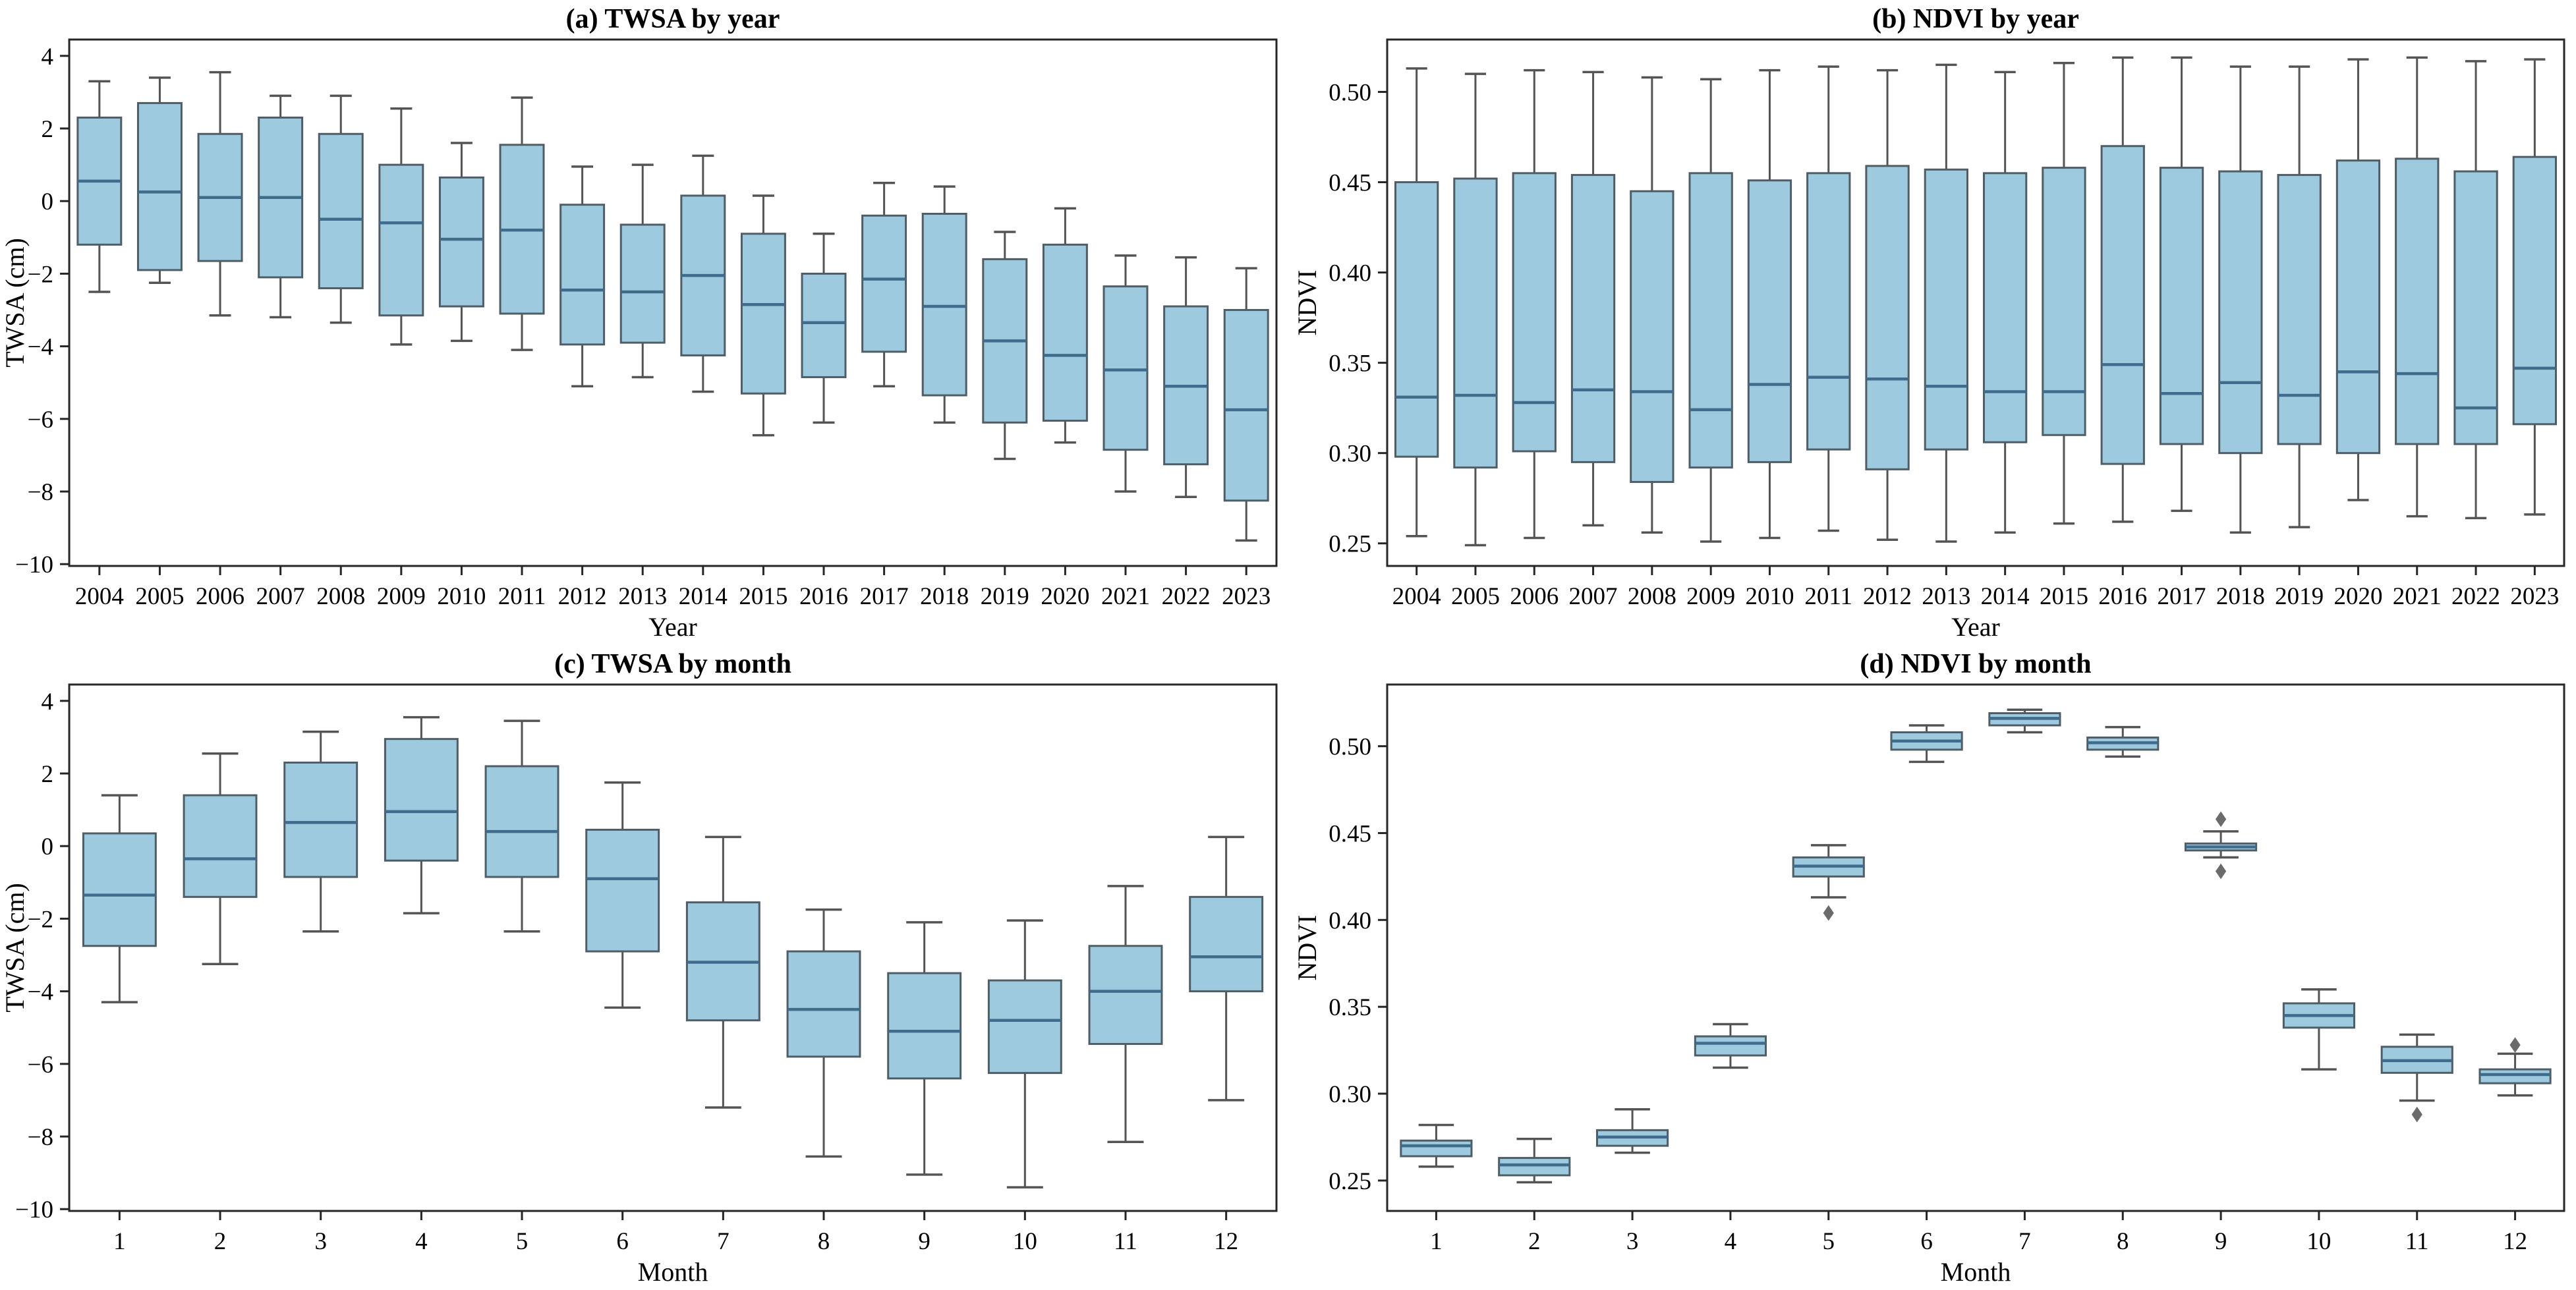 This screenshot has height=1290, width=2576. What do you see at coordinates (672, 664) in the screenshot?
I see `panel-title: (c) TWSA by month` at bounding box center [672, 664].